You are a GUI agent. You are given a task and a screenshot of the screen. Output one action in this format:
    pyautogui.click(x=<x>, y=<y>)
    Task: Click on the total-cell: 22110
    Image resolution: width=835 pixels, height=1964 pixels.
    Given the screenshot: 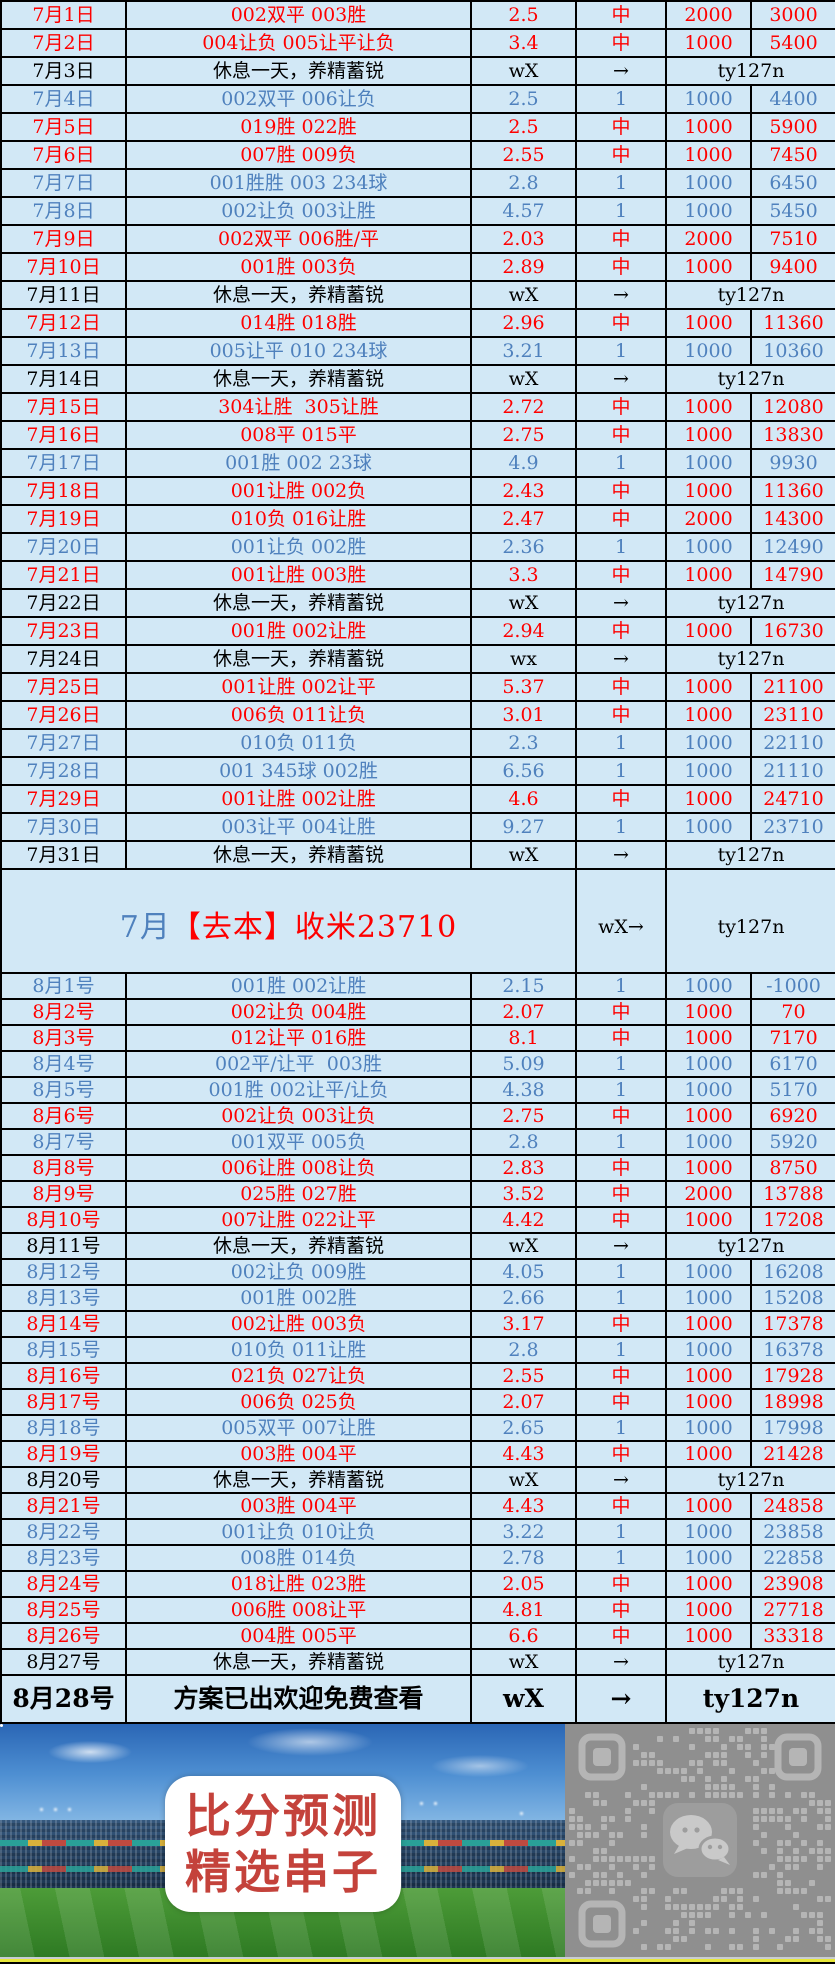 What is the action you would take?
    pyautogui.click(x=792, y=743)
    